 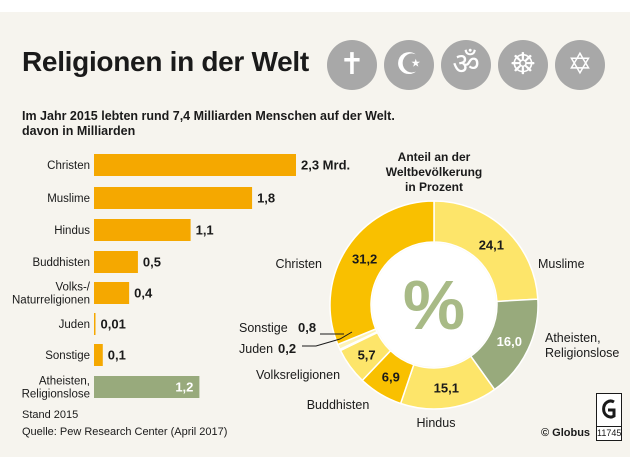 What do you see at coordinates (609, 410) in the screenshot?
I see `globus-logo-icon` at bounding box center [609, 410].